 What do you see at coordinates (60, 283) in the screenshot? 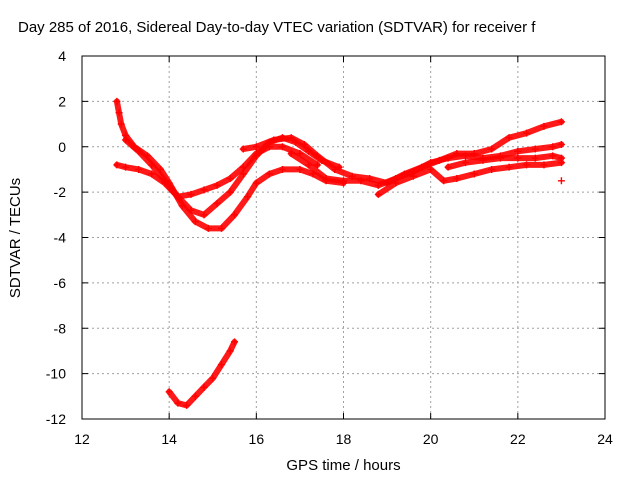
I see `y-tick-label: -6` at bounding box center [60, 283].